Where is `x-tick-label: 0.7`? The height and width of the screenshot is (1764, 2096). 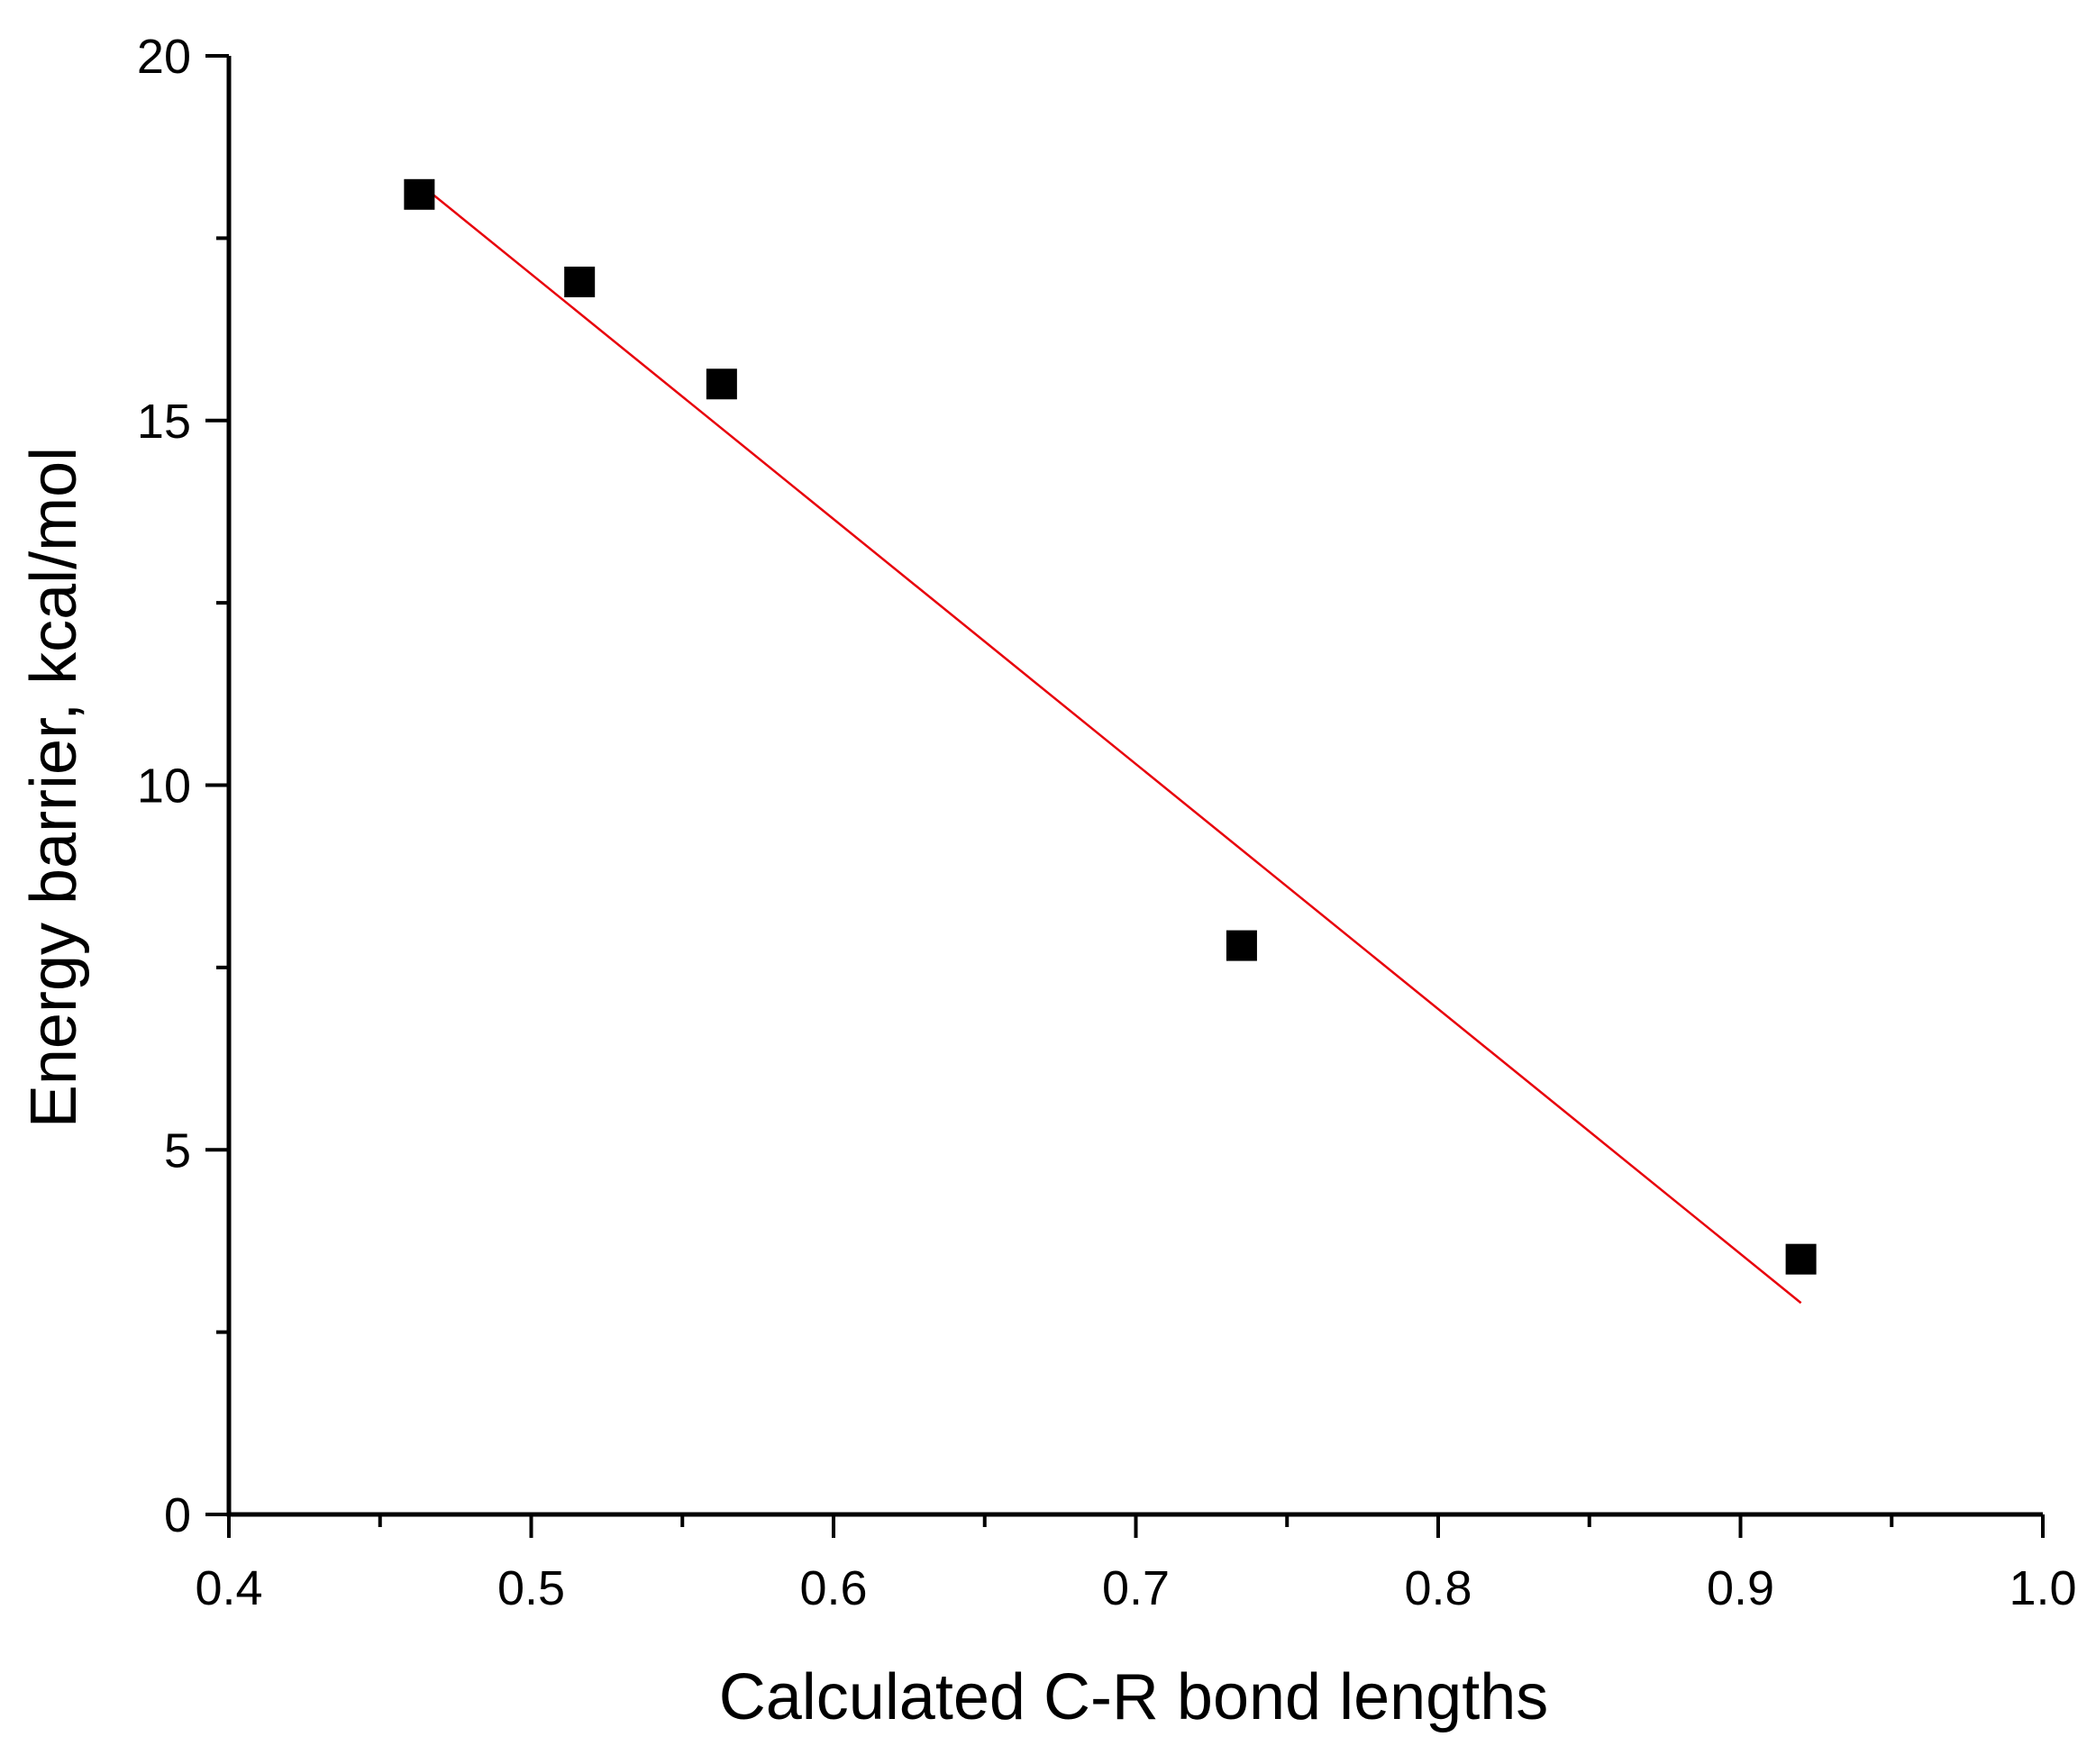 x-tick-label: 0.7 is located at coordinates (1136, 1588).